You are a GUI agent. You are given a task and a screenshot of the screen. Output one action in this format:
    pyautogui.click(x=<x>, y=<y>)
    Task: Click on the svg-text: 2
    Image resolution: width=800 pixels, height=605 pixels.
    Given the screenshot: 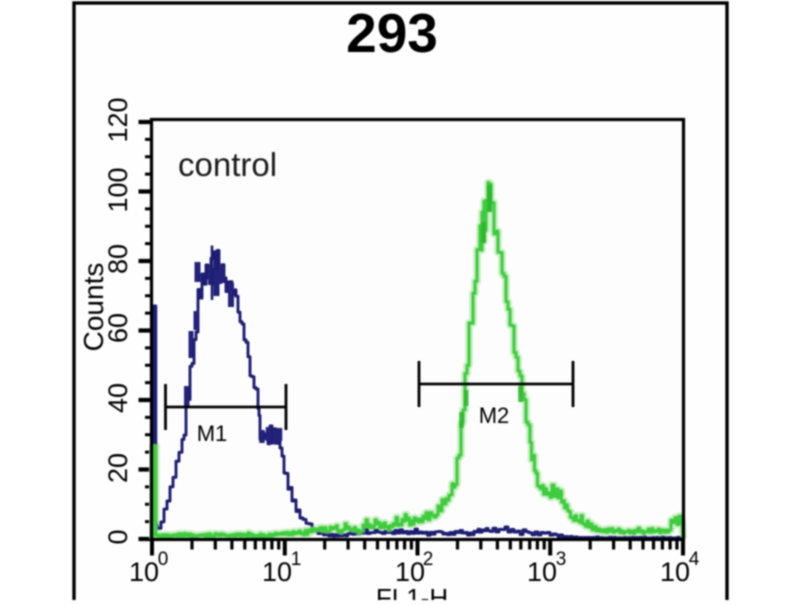 What is the action you would take?
    pyautogui.click(x=428, y=559)
    